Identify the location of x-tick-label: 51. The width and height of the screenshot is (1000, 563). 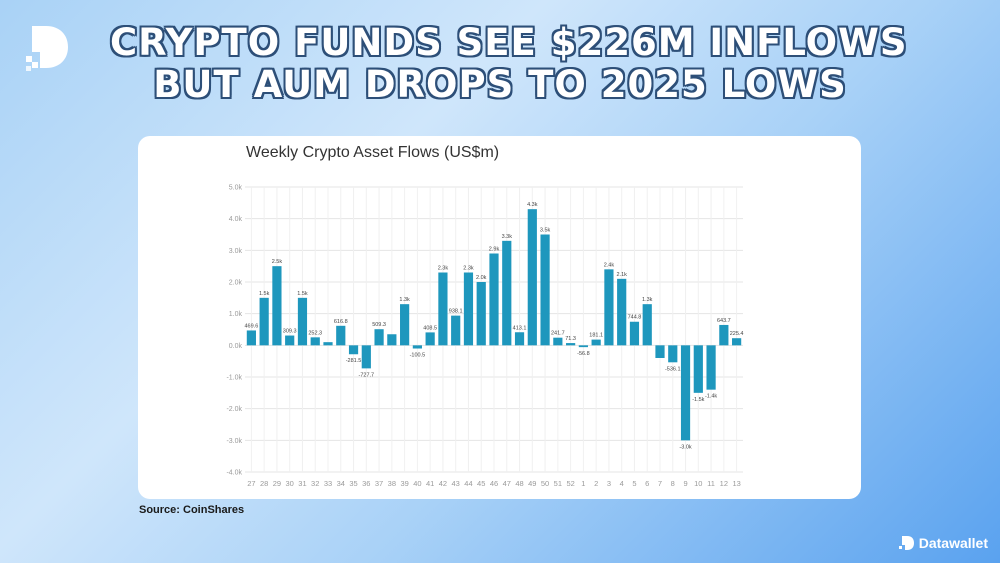
(558, 483).